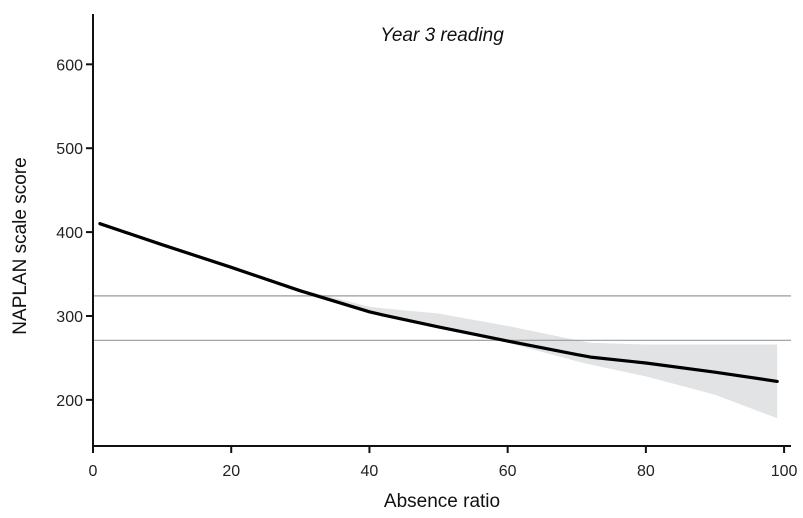 The height and width of the screenshot is (518, 803). Describe the element at coordinates (442, 318) in the screenshot. I see `reference-lines` at that location.